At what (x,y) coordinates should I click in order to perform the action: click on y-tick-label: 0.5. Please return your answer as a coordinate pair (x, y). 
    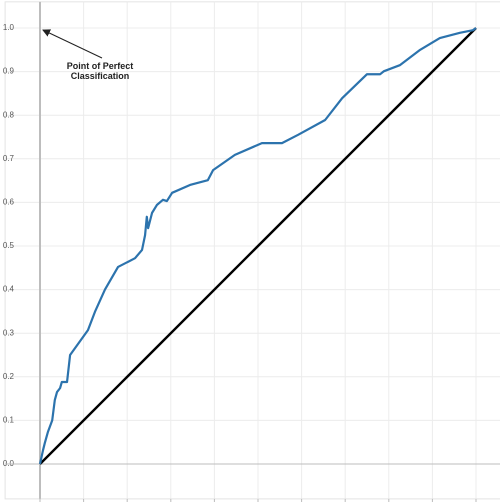
    Looking at the image, I should click on (9, 245).